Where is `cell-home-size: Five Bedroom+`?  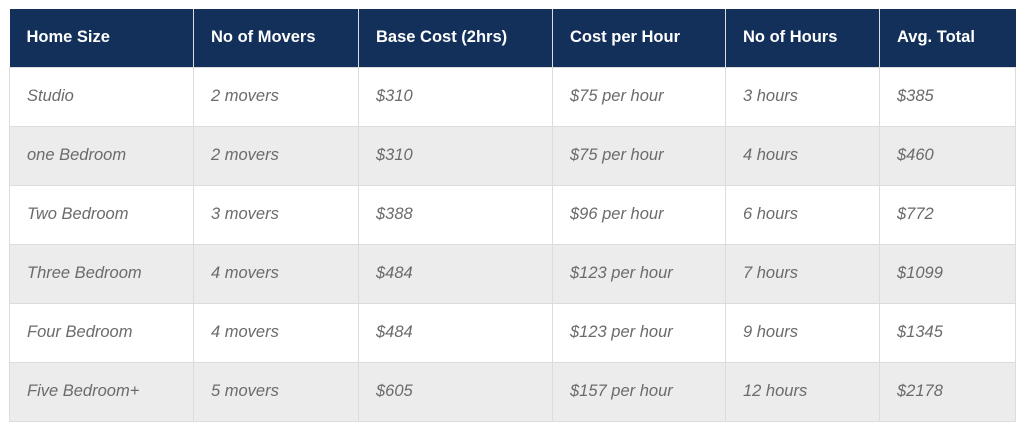
cell-home-size: Five Bedroom+ is located at coordinates (101, 391).